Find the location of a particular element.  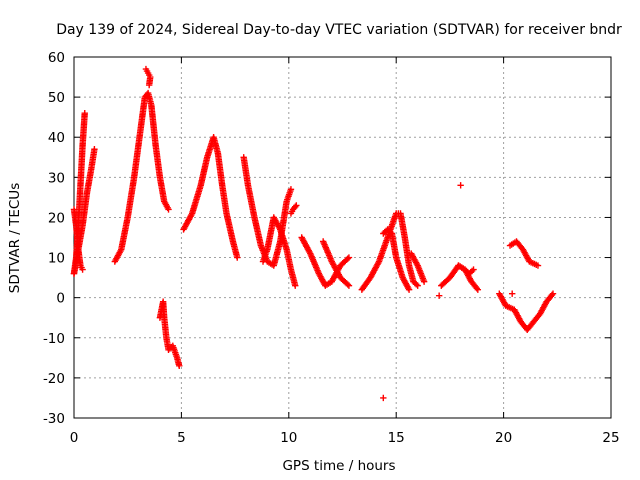

x-tick-label: 25 is located at coordinates (610, 438).